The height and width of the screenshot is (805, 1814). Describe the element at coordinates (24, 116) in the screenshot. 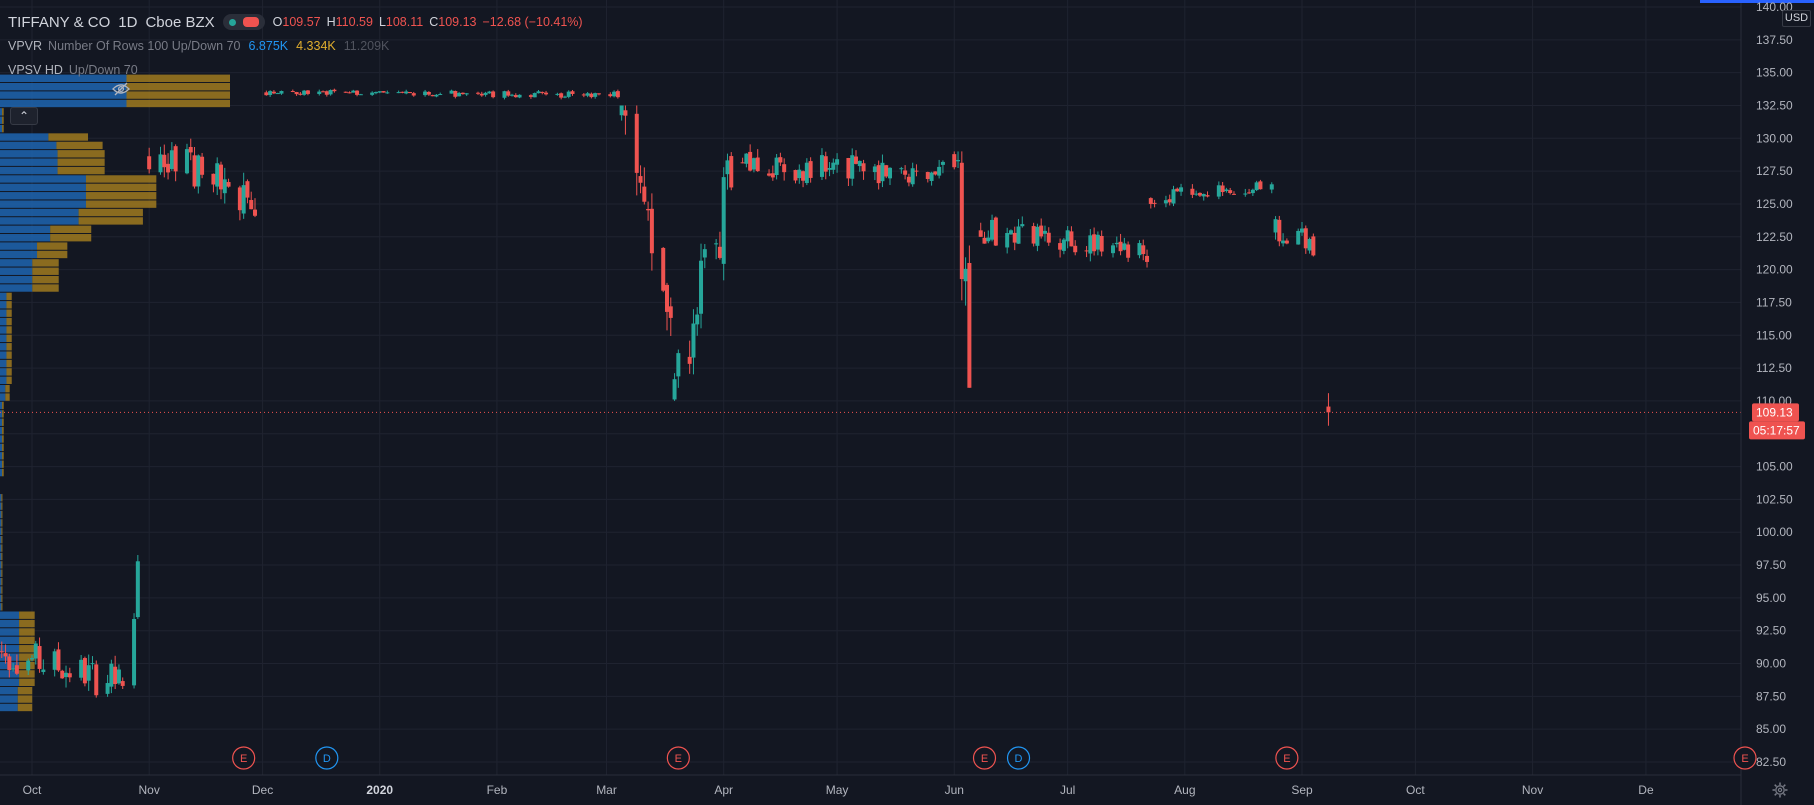

I see `chevron-up-icon: ⌃` at that location.